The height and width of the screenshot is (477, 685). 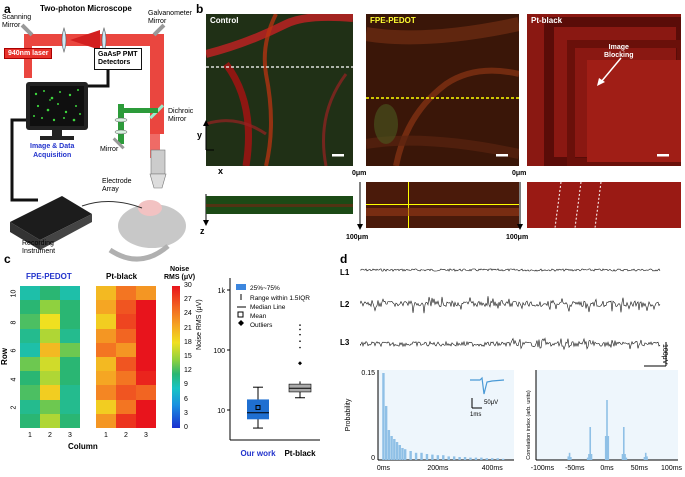 I want to click on colorbar-tick: 30, so click(x=188, y=285).